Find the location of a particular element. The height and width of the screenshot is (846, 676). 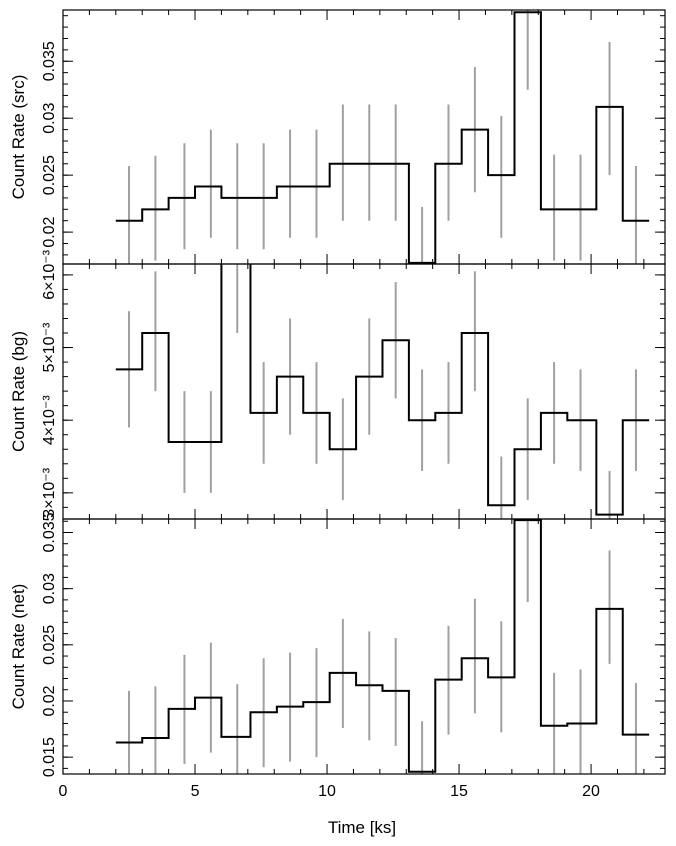

y-tick-label: 4×10⁻³ is located at coordinates (49, 420).